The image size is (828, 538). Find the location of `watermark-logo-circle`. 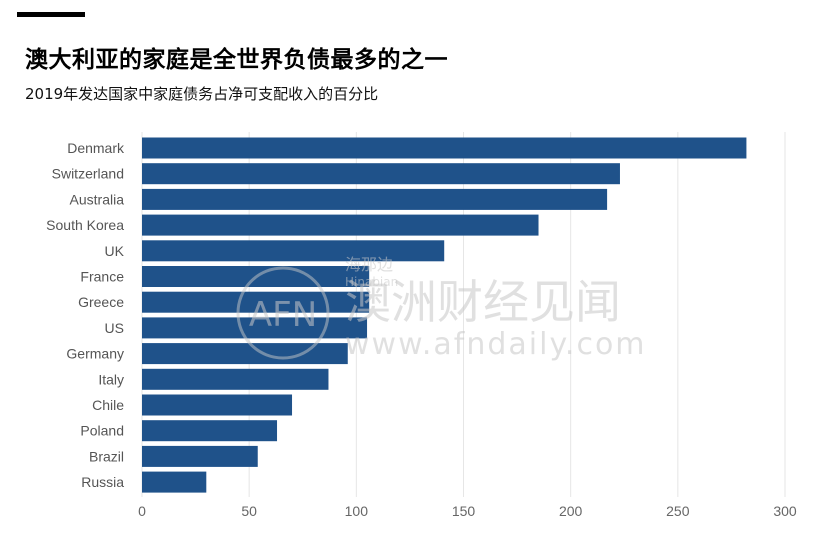

watermark-logo-circle is located at coordinates (283, 313).